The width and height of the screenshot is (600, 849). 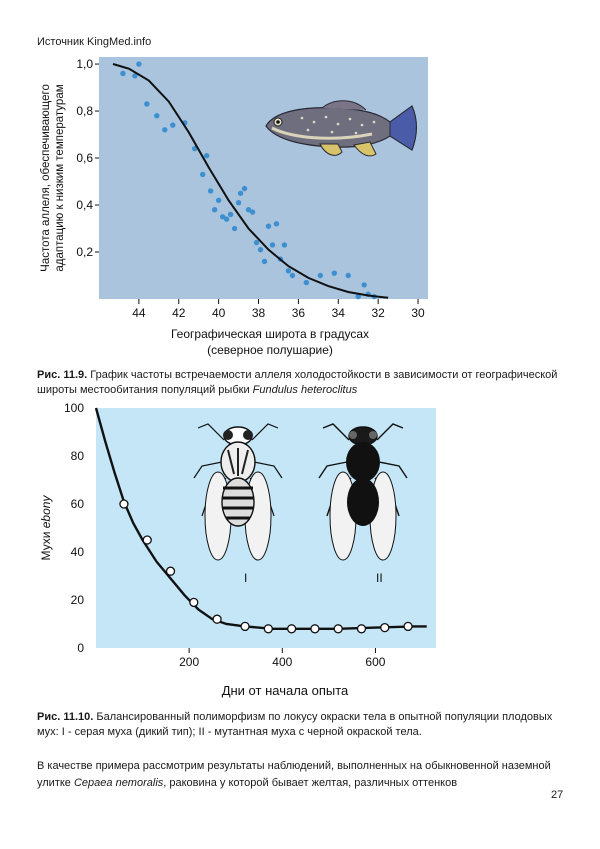 I want to click on fish-illustration, so click(x=341, y=128).